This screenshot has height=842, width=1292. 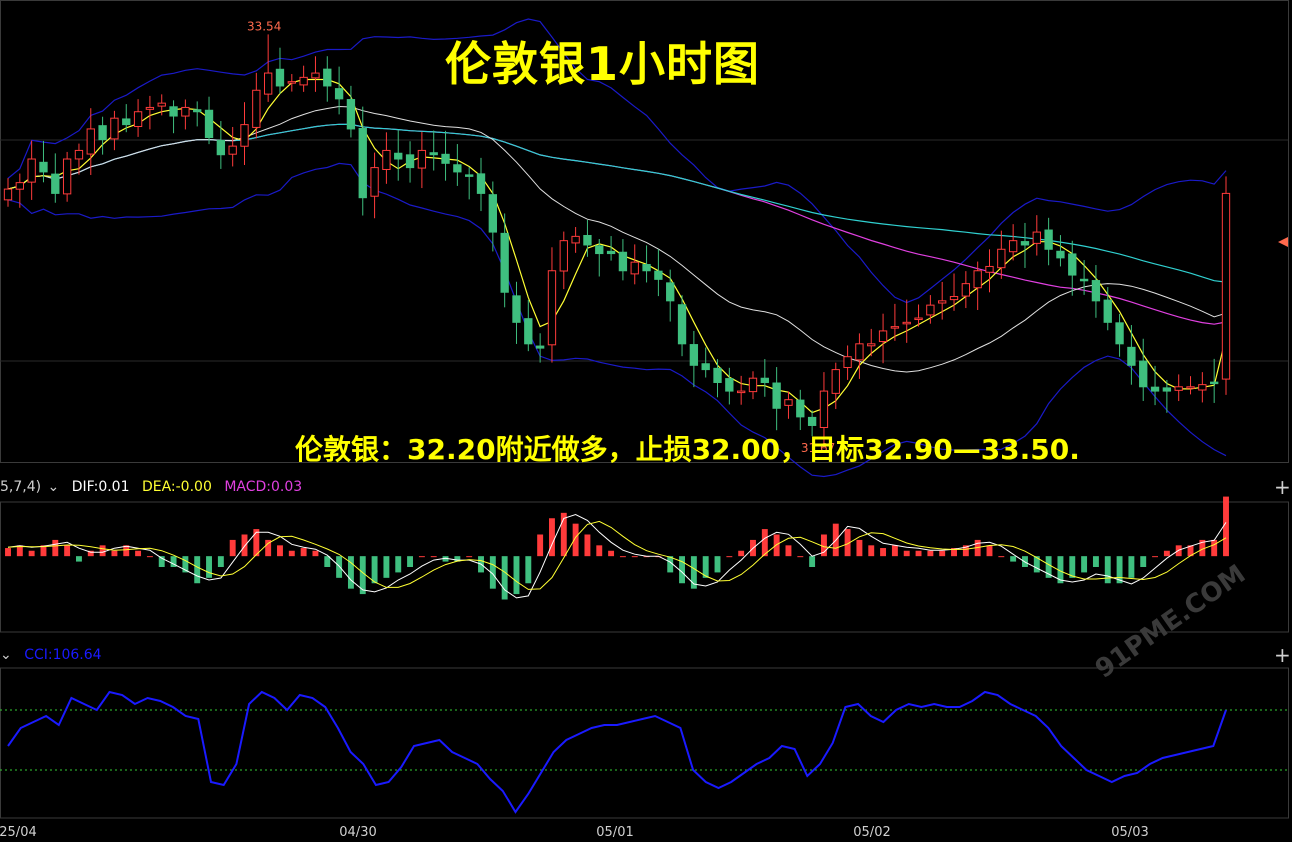 I want to click on x-axis-label: 05/01, so click(x=614, y=832).